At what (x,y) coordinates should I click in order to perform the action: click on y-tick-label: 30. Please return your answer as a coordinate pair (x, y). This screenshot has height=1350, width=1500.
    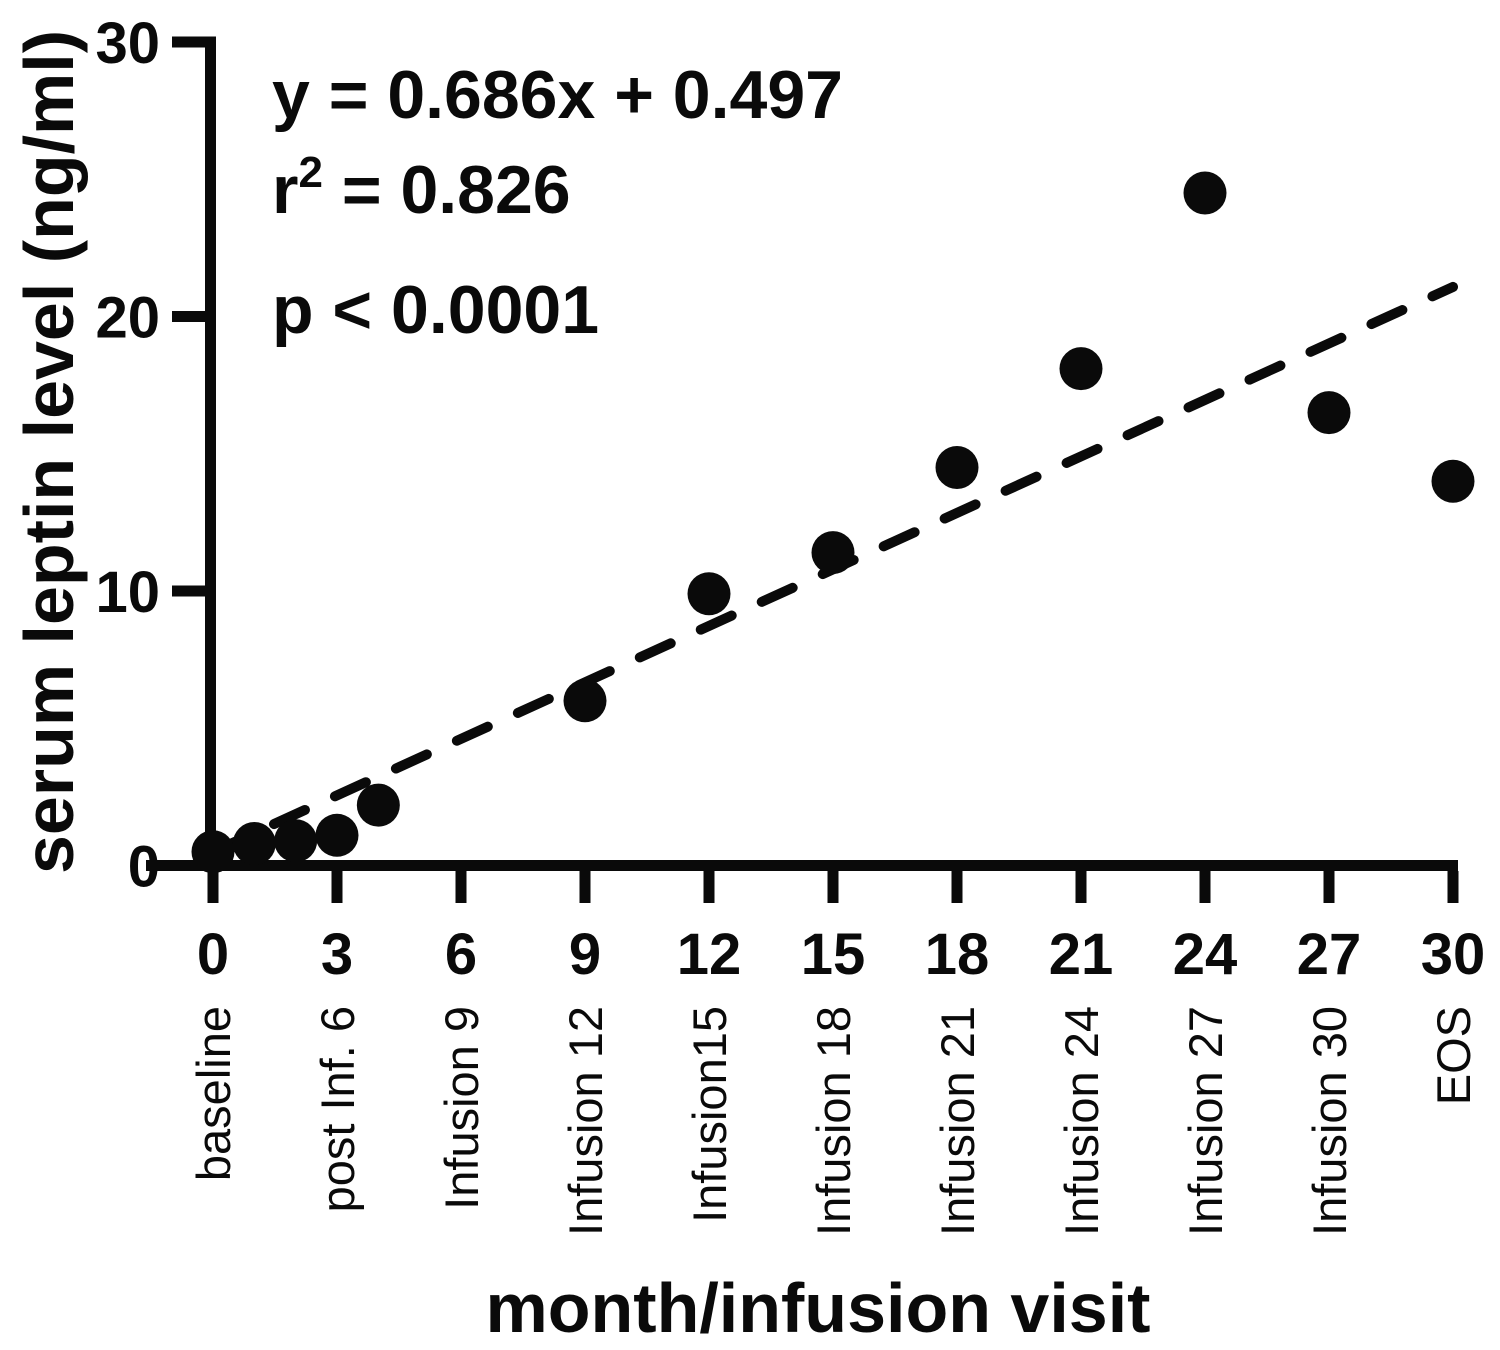
    Looking at the image, I should click on (127, 43).